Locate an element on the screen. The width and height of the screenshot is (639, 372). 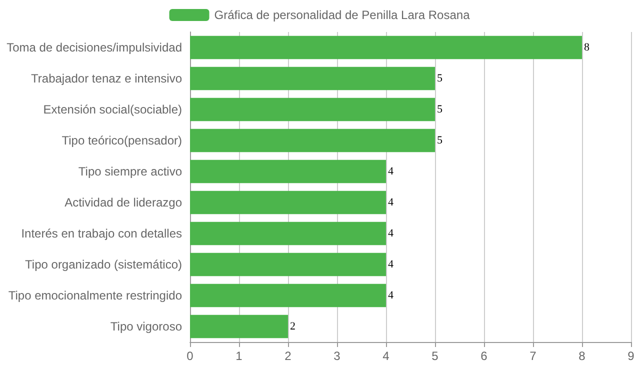
y-tick-label: Trabajador tenaz e intensivo is located at coordinates (106, 79).